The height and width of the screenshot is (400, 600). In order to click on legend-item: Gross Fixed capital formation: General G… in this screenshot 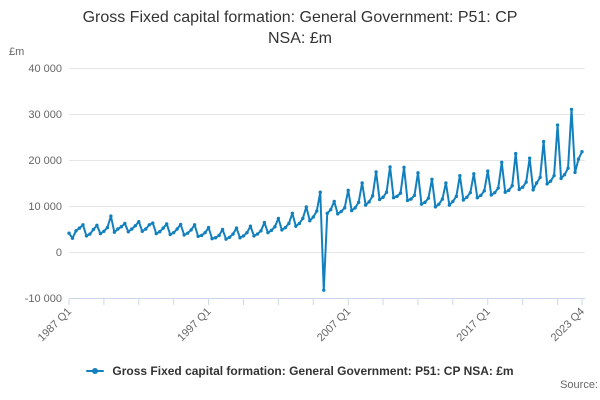, I will do `click(300, 371)`.